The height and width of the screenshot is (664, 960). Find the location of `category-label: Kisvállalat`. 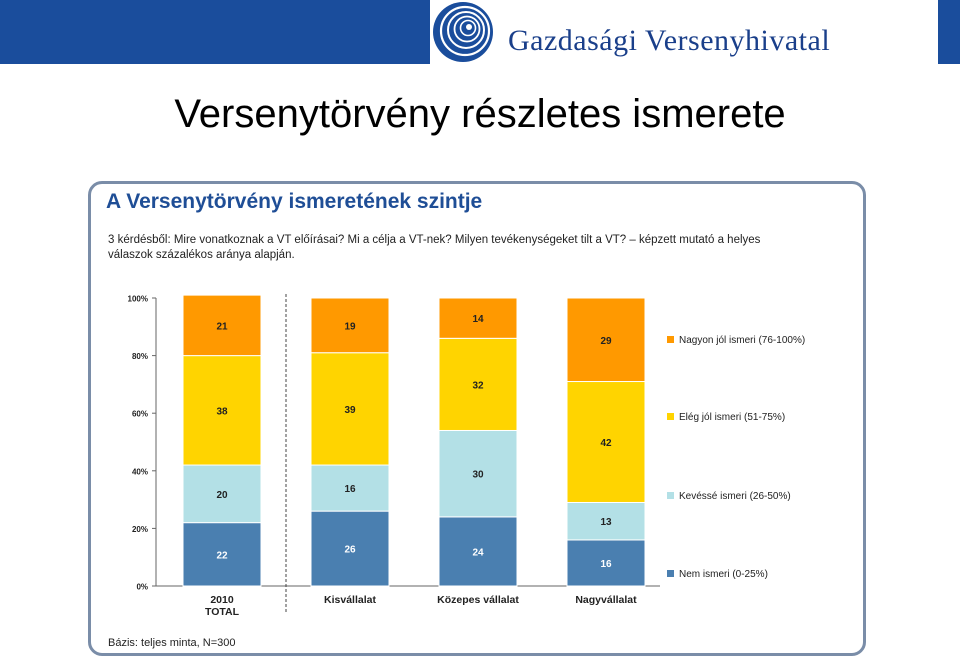

category-label: Kisvállalat is located at coordinates (350, 600).